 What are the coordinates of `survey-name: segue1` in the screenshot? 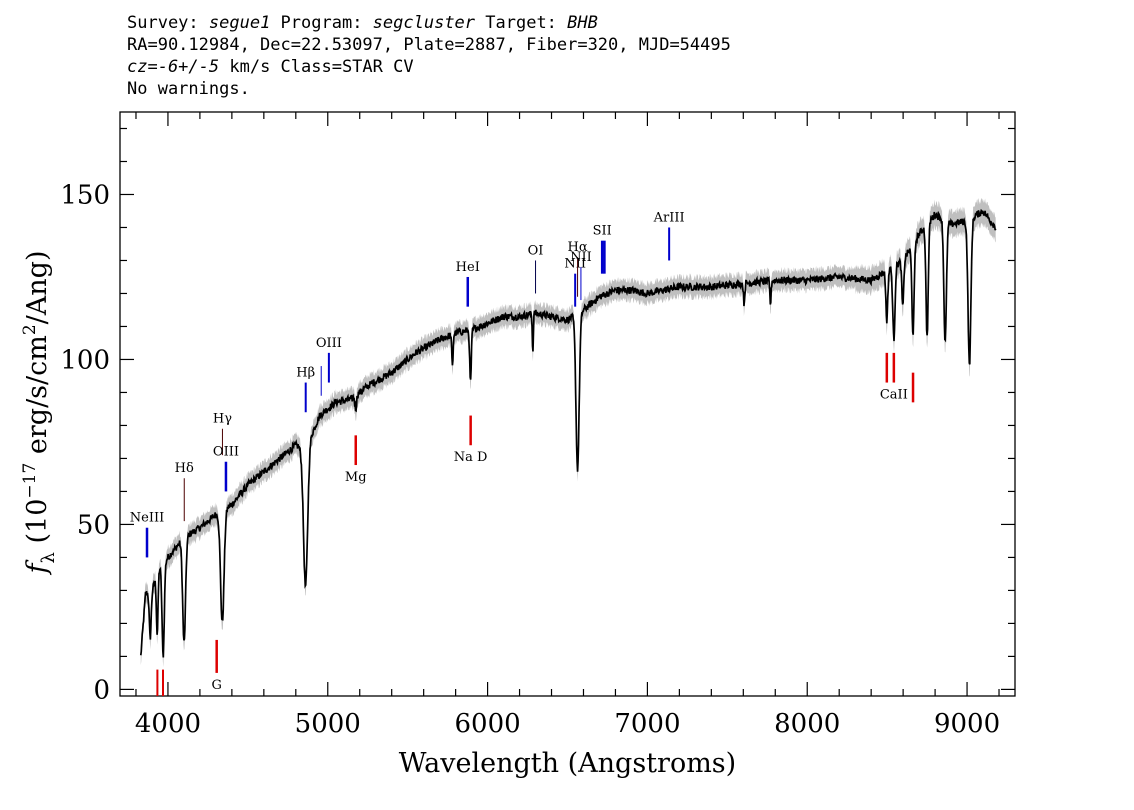 It's located at (239, 23).